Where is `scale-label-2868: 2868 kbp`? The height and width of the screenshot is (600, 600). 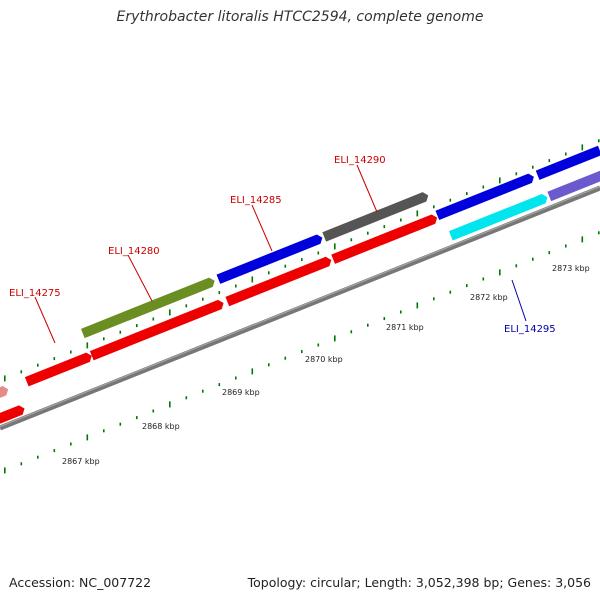
scale-label-2868: 2868 kbp is located at coordinates (161, 426).